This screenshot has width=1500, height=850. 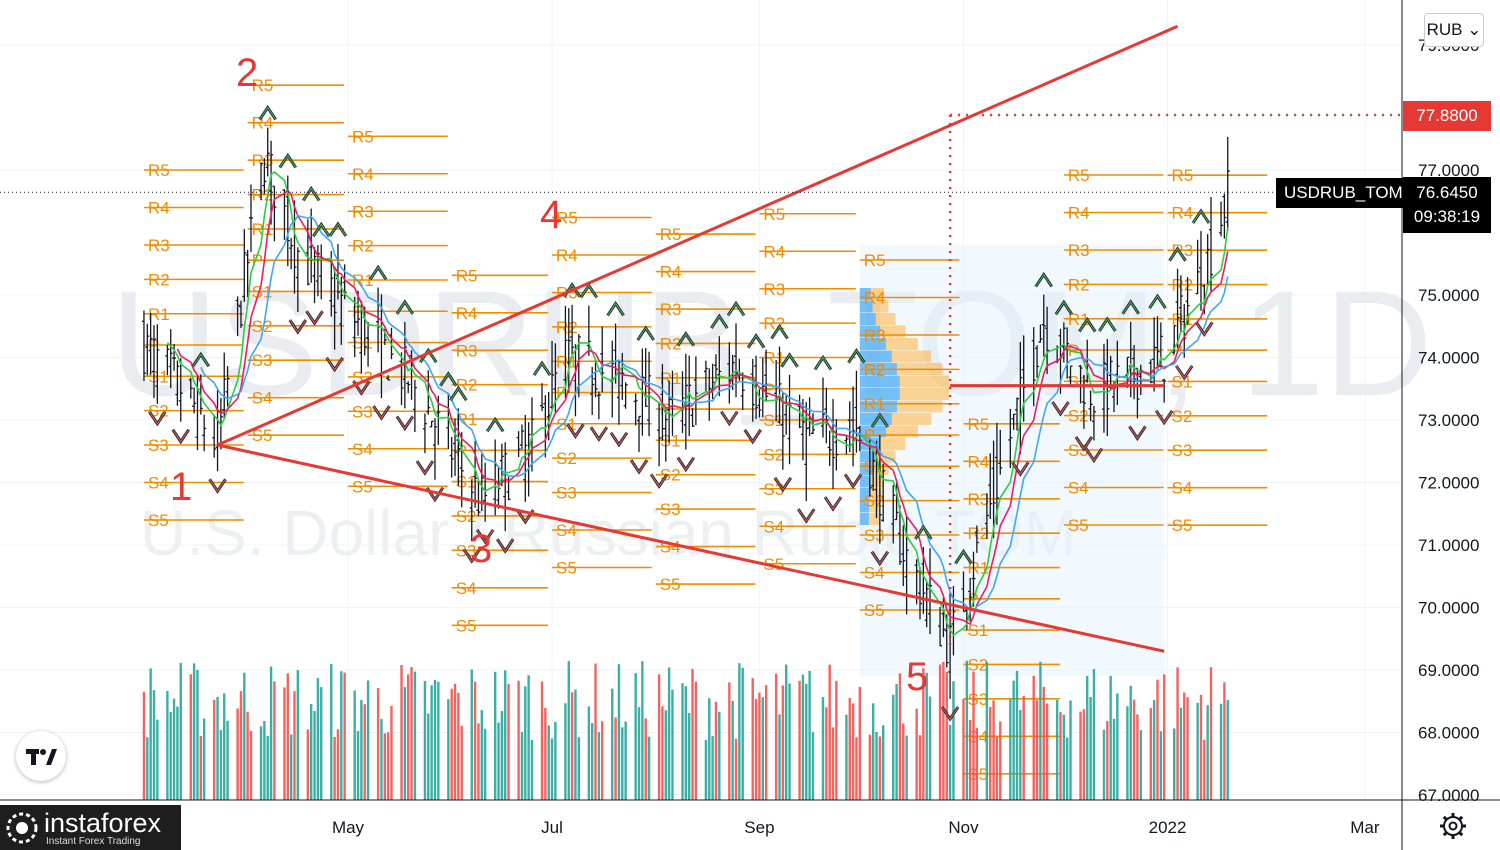 What do you see at coordinates (856, 827) in the screenshot?
I see `time-axis: May Jul Sep Nov 2022 Mar` at bounding box center [856, 827].